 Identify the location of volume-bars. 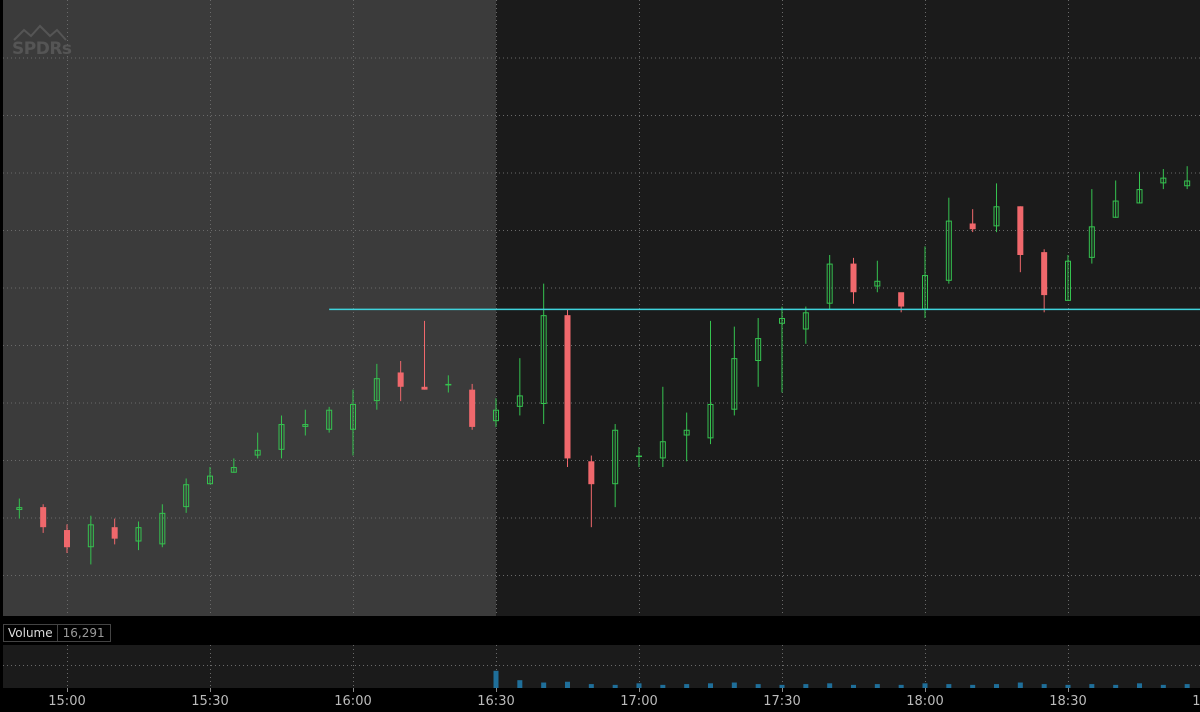
(841, 679).